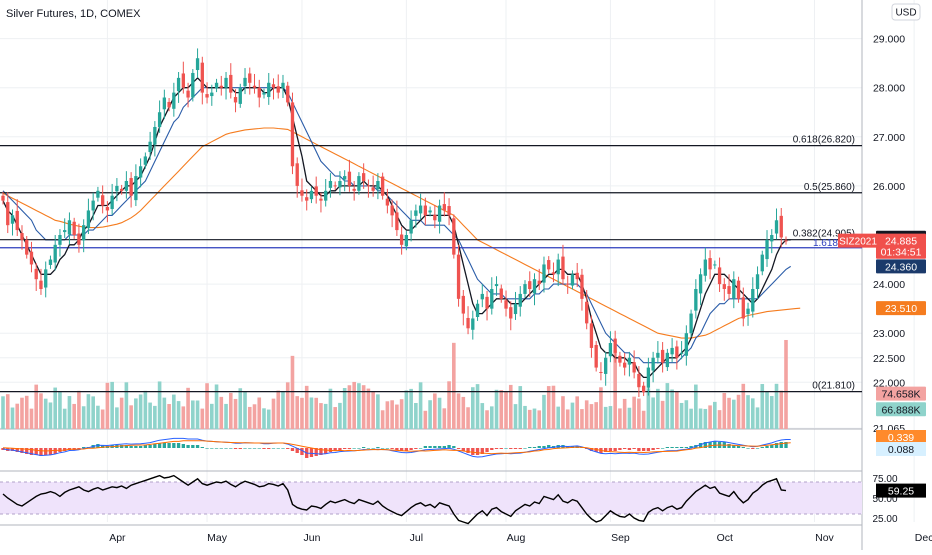 Image resolution: width=932 pixels, height=555 pixels. I want to click on currency-button: USD, so click(906, 12).